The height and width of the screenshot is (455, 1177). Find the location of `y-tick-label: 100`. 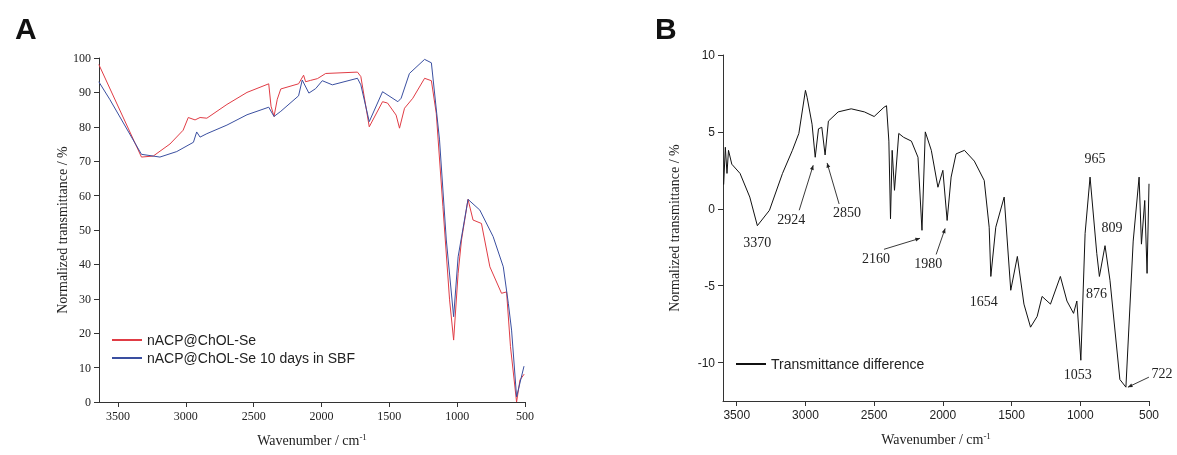

y-tick-label: 100 is located at coordinates (82, 58).